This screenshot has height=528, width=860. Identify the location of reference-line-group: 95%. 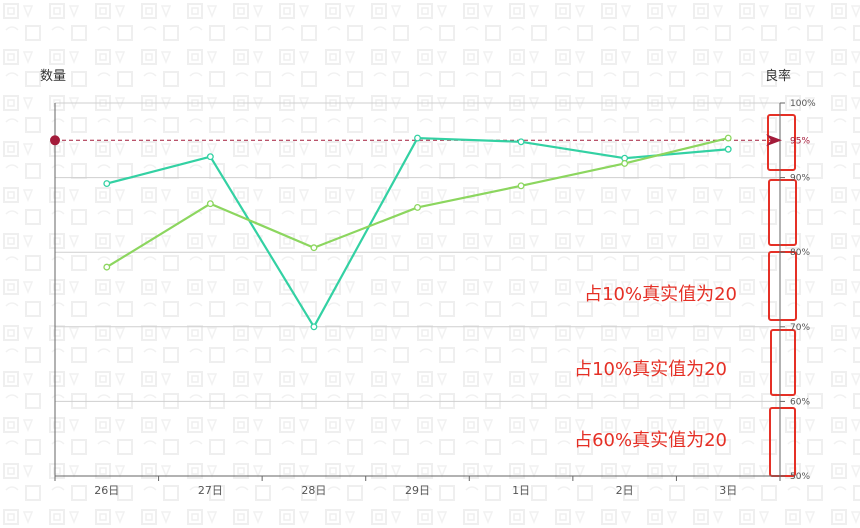
(430, 140).